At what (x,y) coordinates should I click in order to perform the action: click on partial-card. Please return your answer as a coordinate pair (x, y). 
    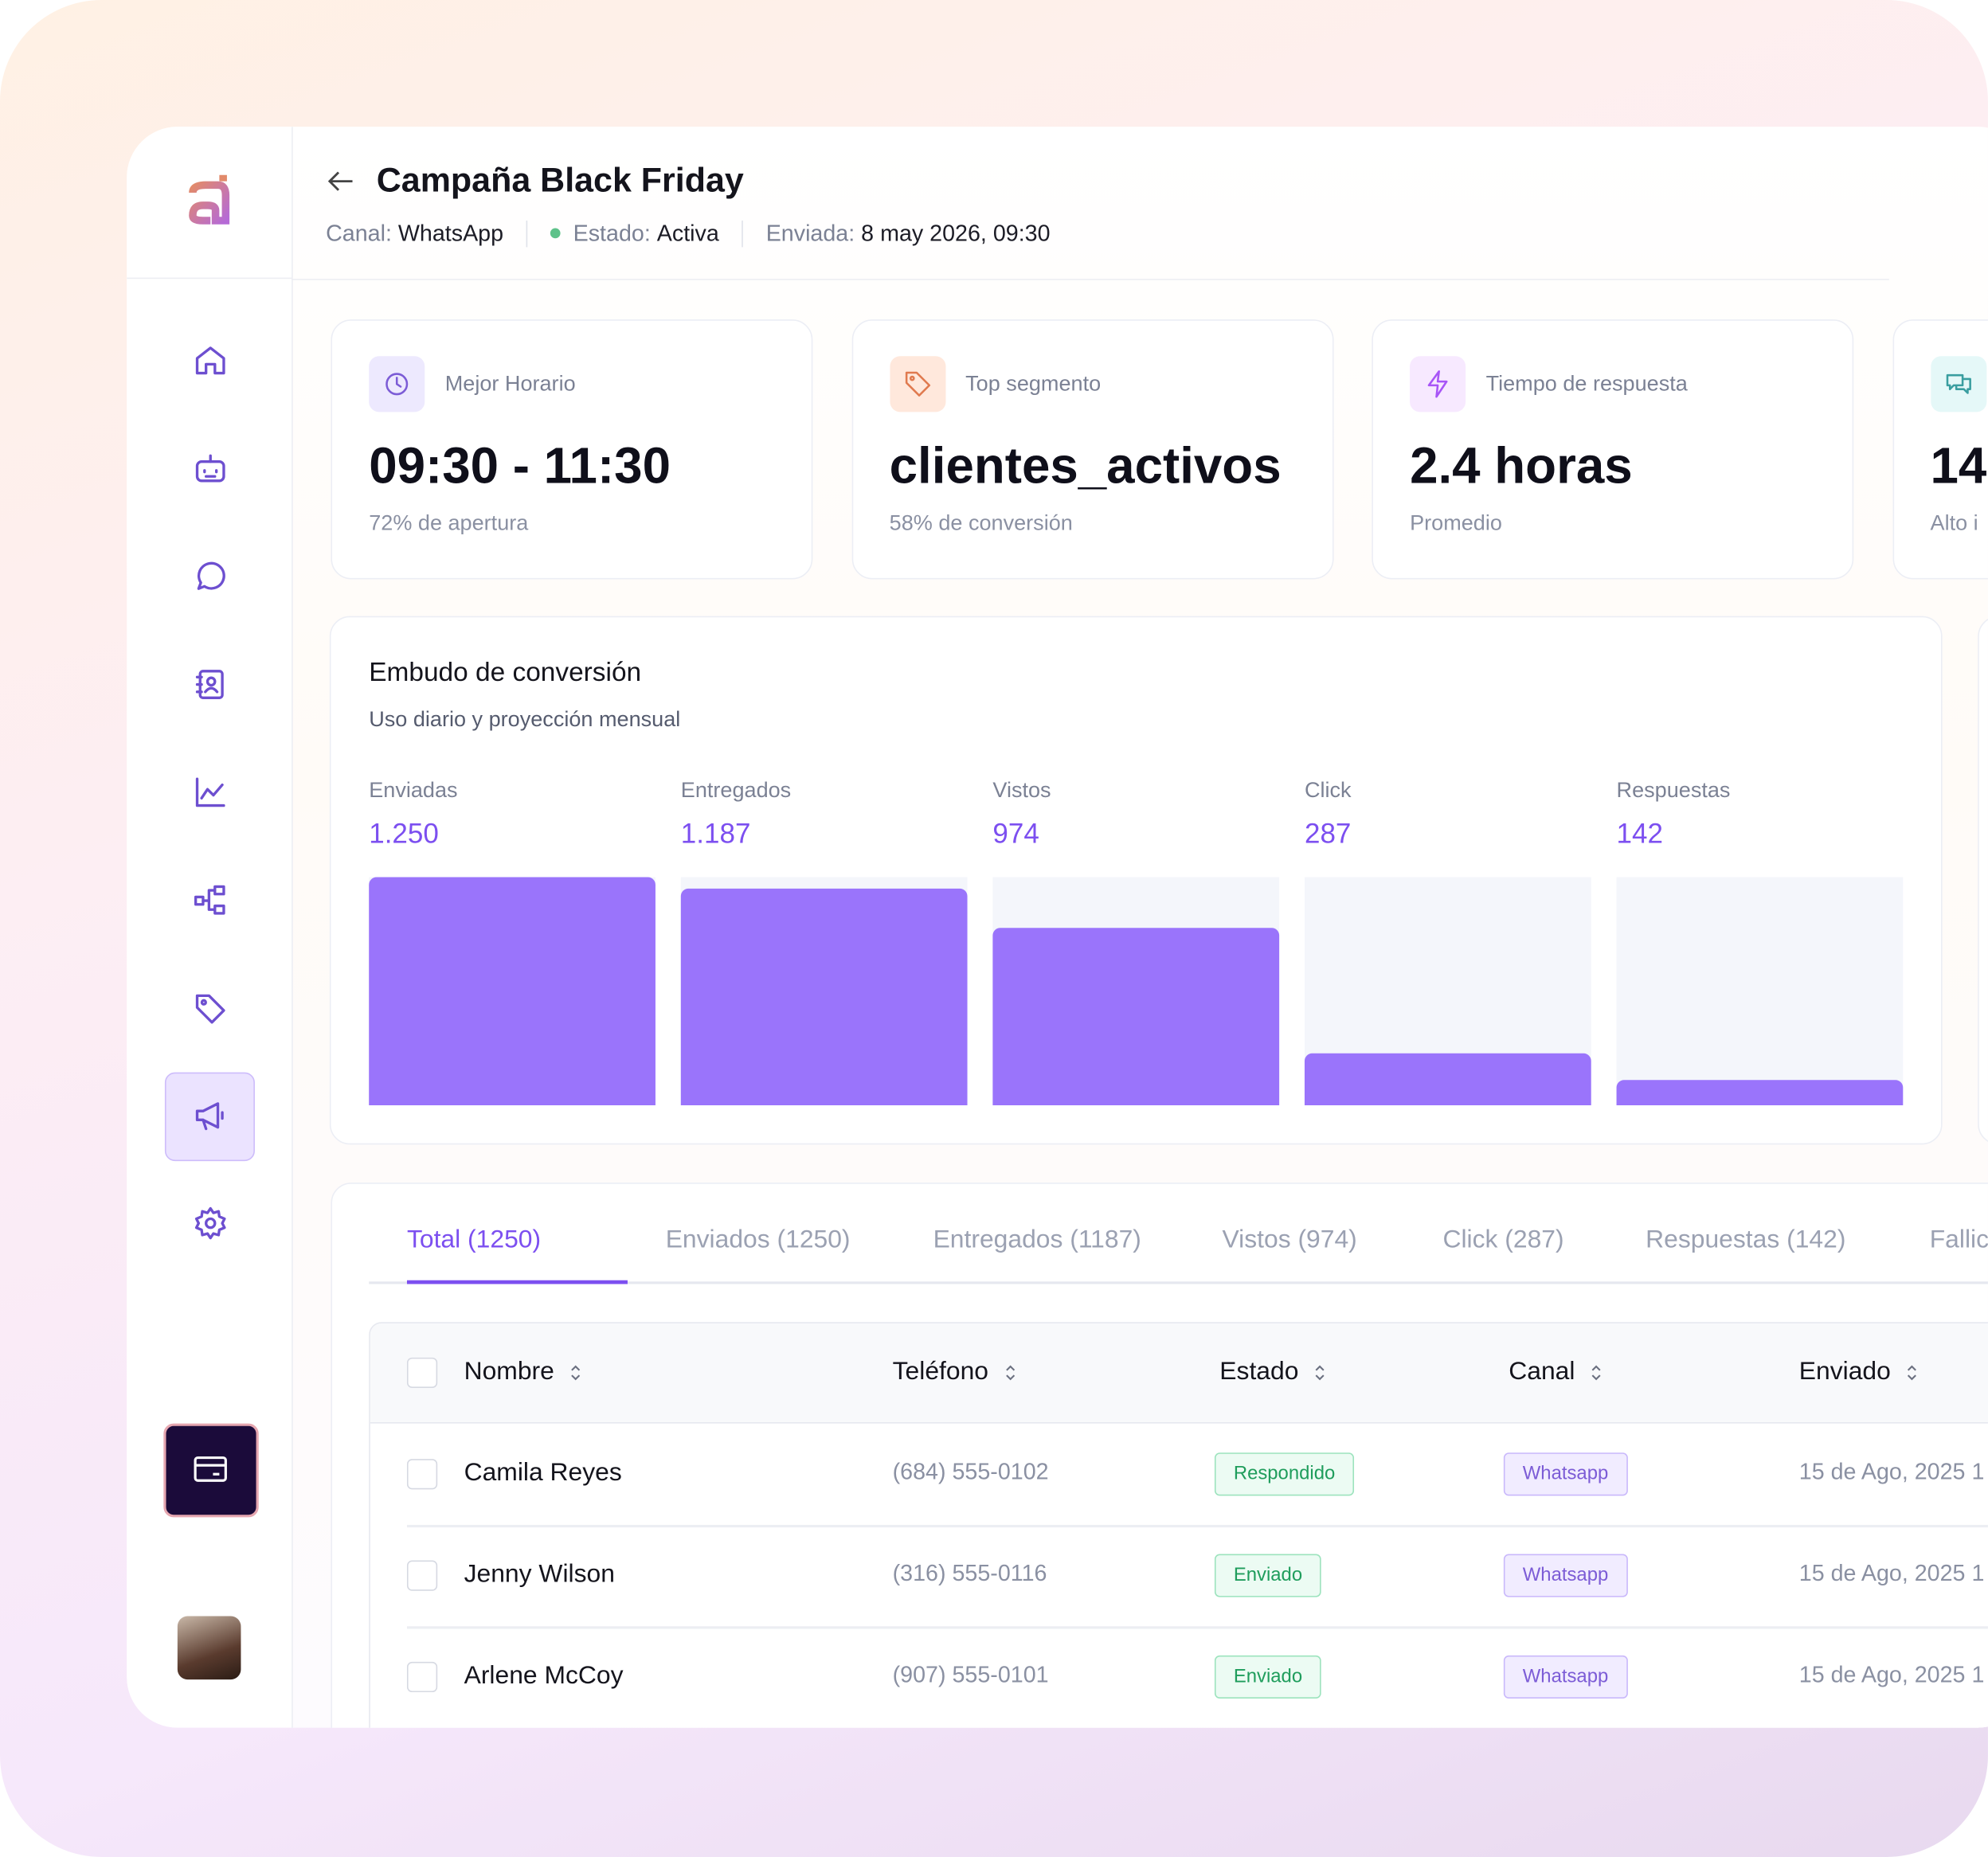
    Looking at the image, I should click on (1983, 881).